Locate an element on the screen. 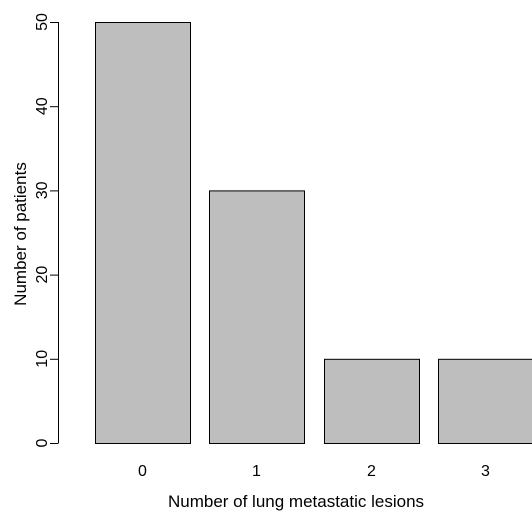 The image size is (532, 512). x-tick-label-2: 2 is located at coordinates (371, 471).